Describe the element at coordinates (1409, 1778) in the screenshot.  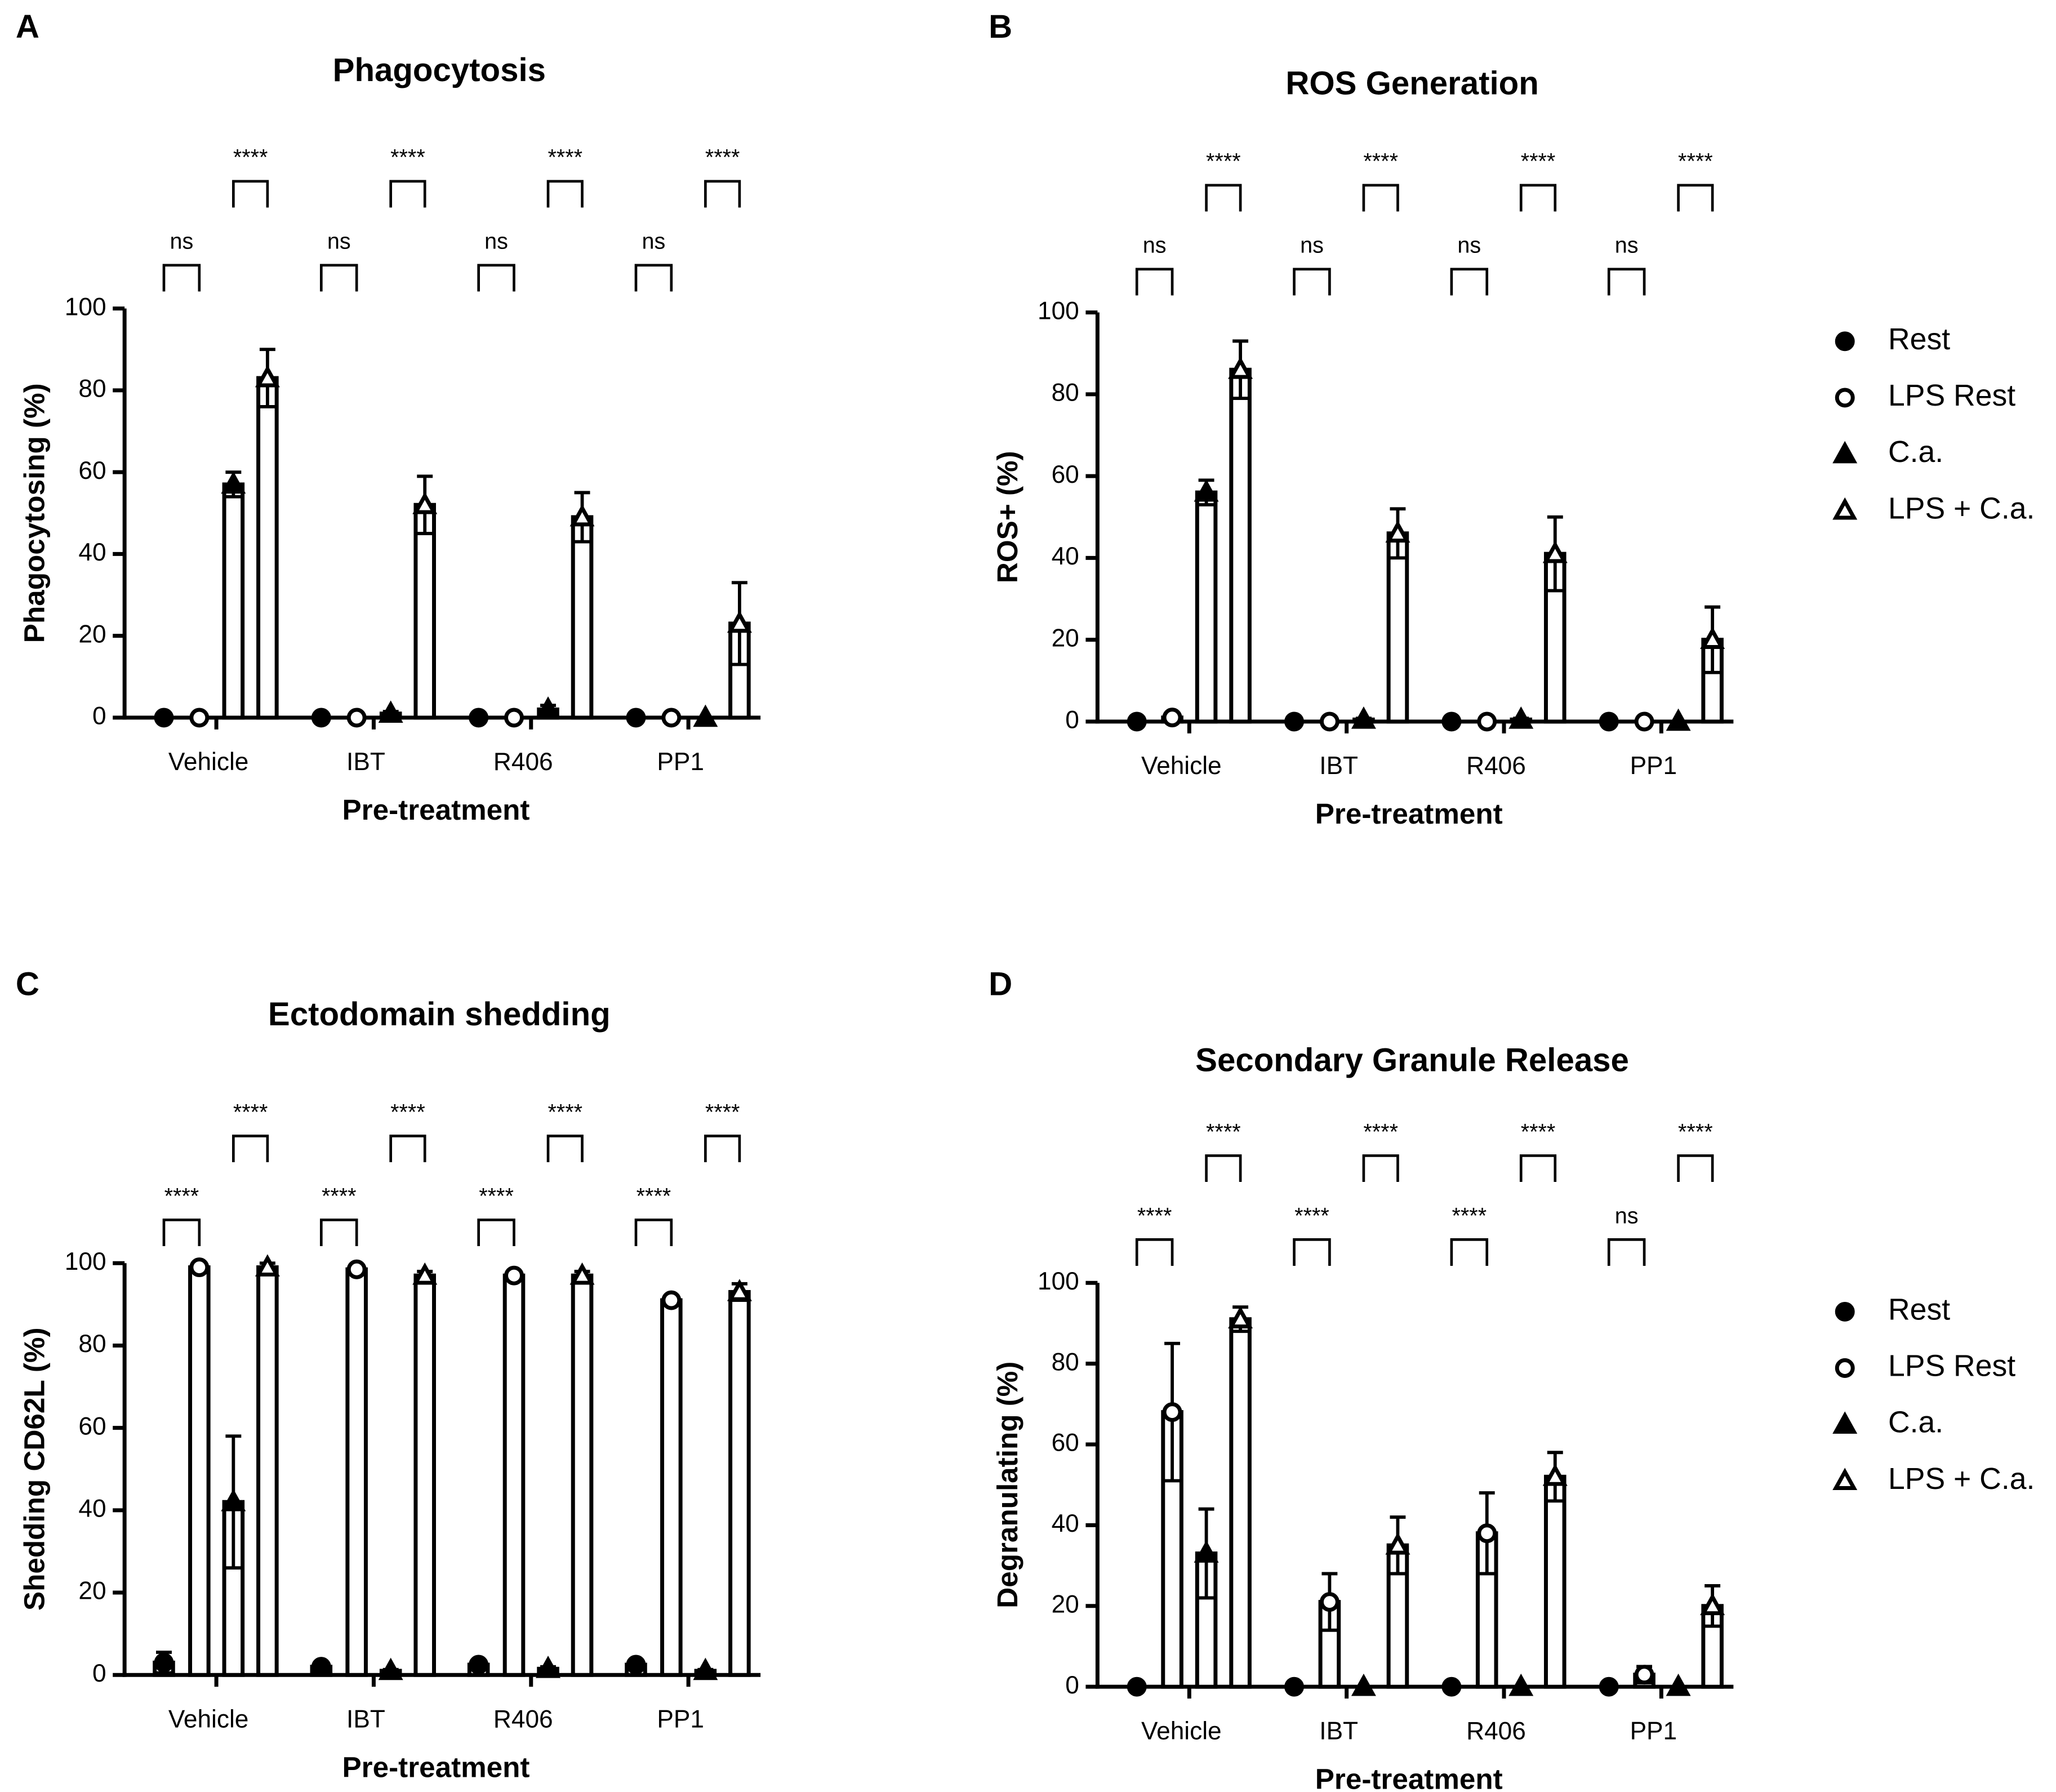
I see `x-axis-label: Pre-treatment` at that location.